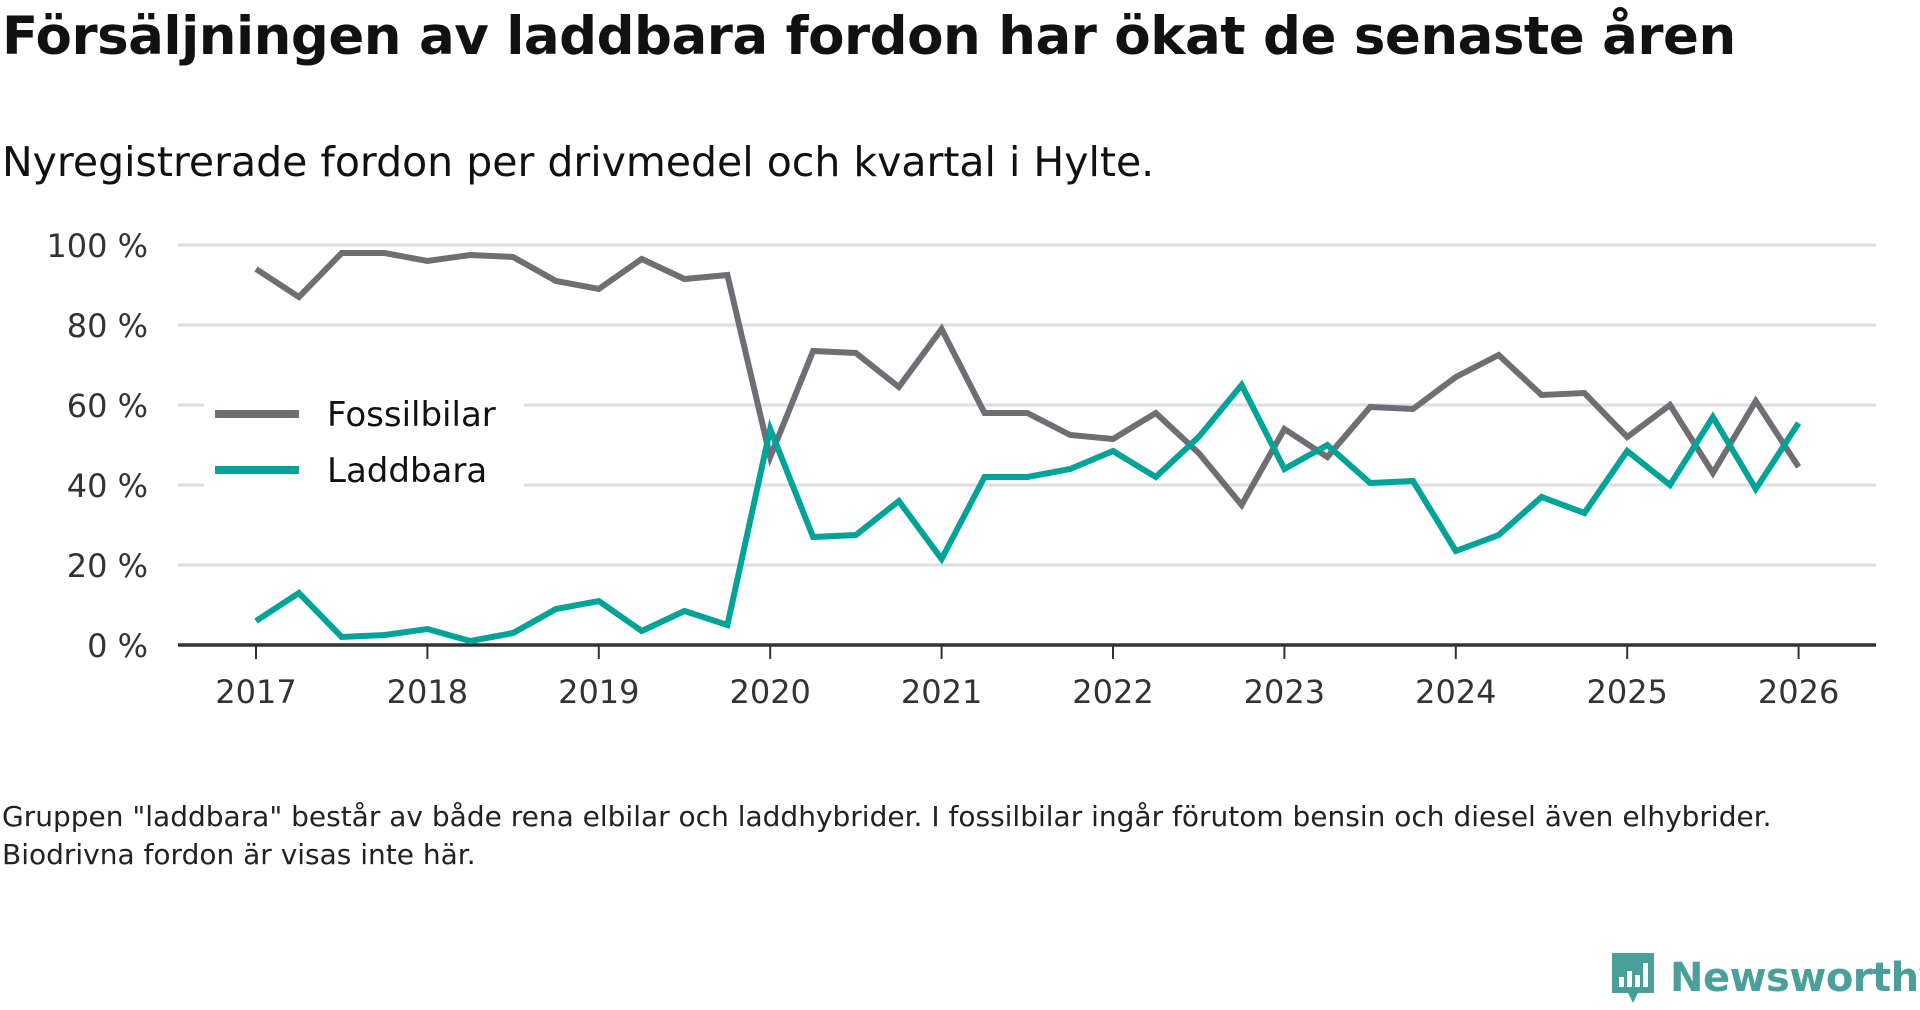  I want to click on x-tick-label: 2020, so click(769, 692).